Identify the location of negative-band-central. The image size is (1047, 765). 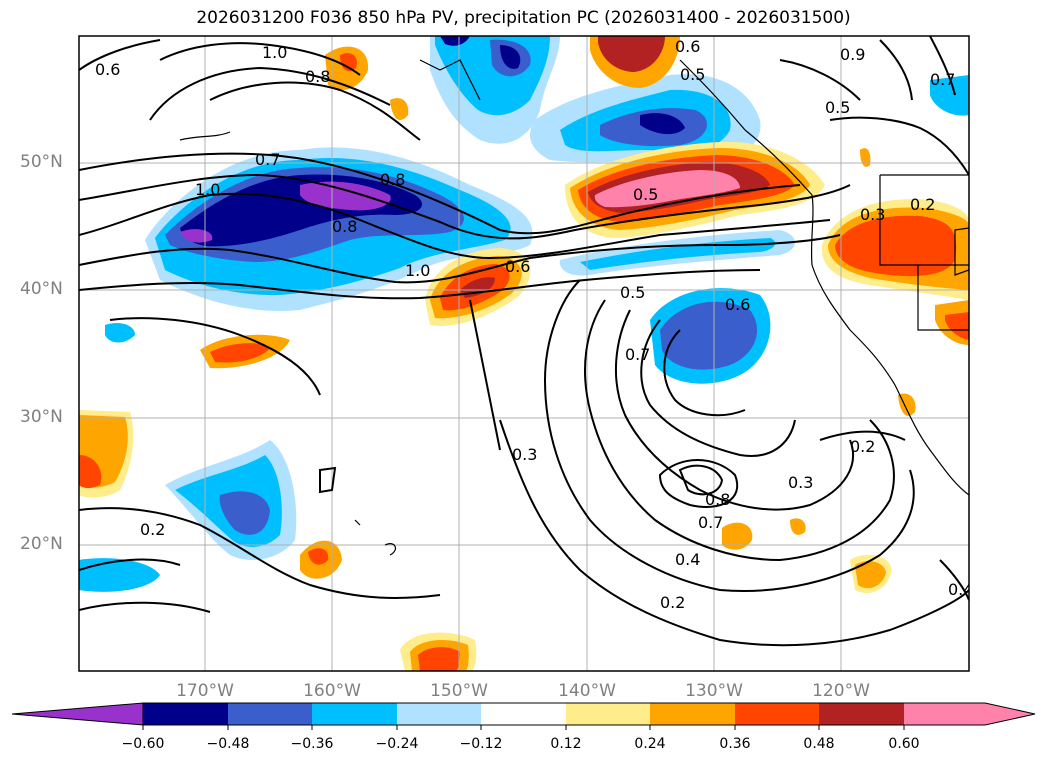
(339, 229).